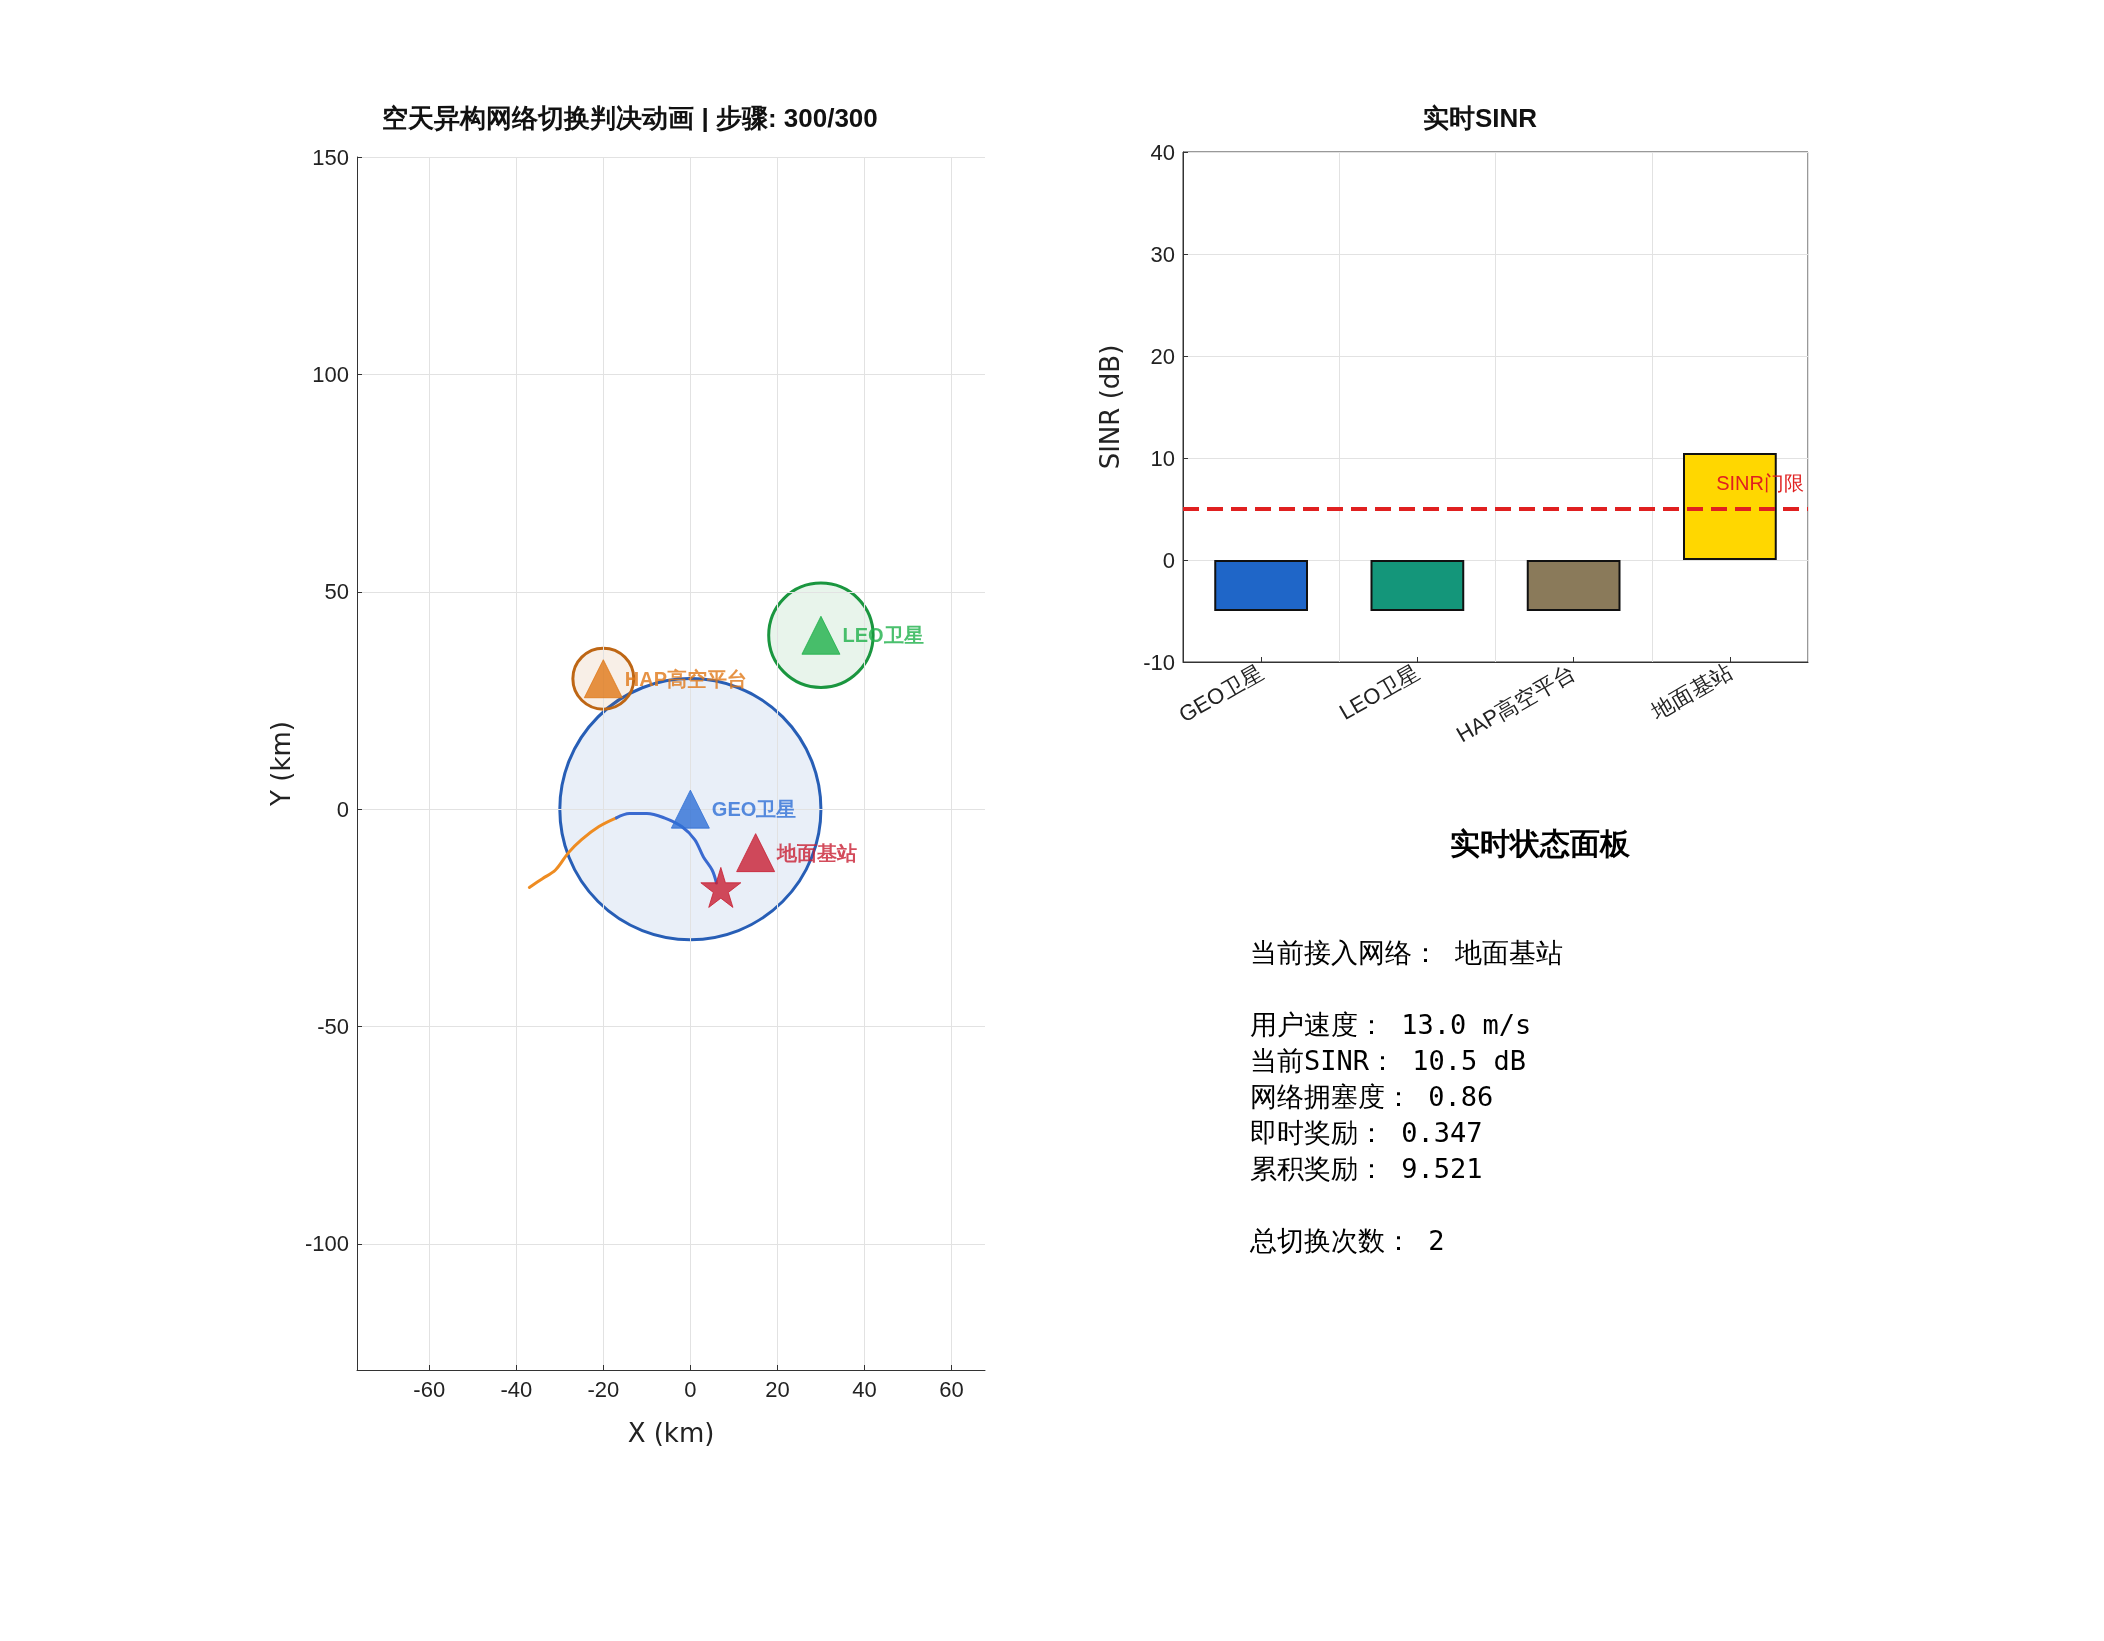 The height and width of the screenshot is (1641, 2104). Describe the element at coordinates (1367, 1133) in the screenshot. I see `text: 即时奖励： 0.347` at that location.